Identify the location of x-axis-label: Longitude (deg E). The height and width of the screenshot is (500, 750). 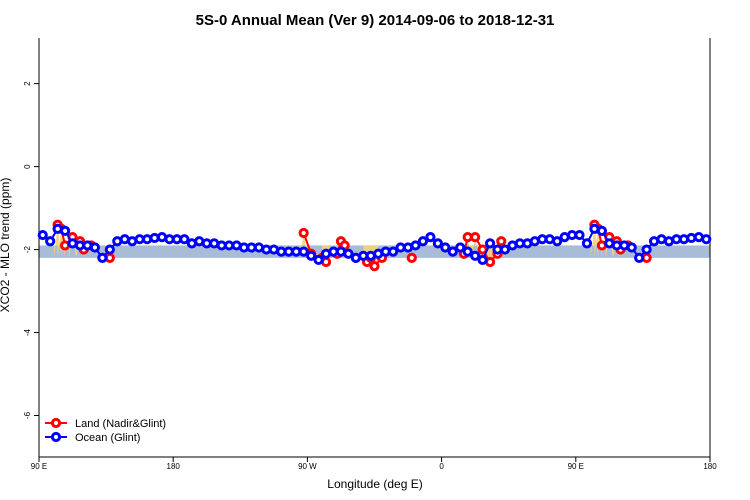
(374, 484).